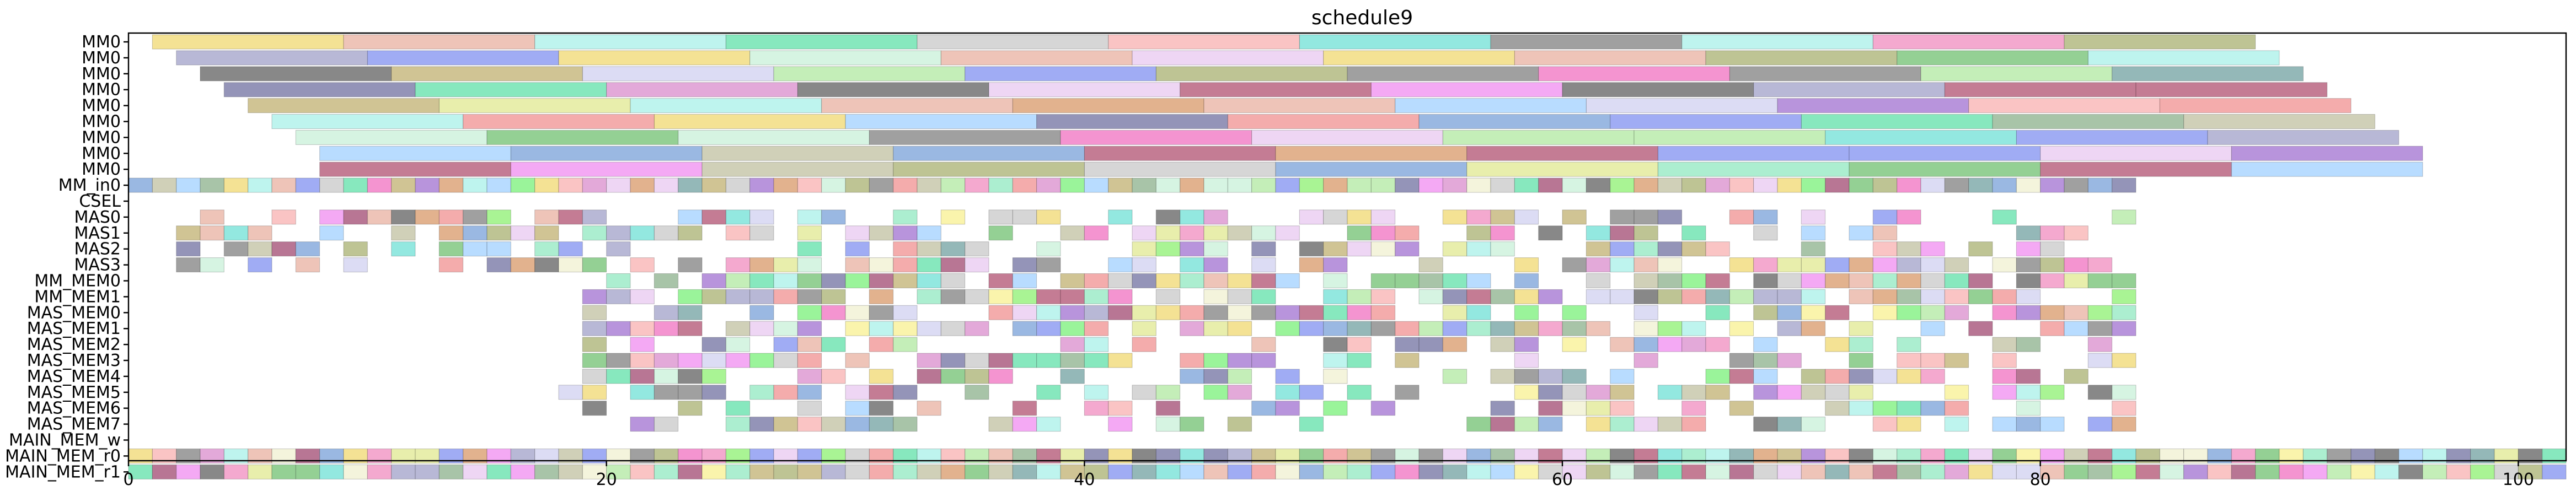 The image size is (2576, 496). What do you see at coordinates (77, 296) in the screenshot?
I see `y-tick-label: MM_MEM1` at bounding box center [77, 296].